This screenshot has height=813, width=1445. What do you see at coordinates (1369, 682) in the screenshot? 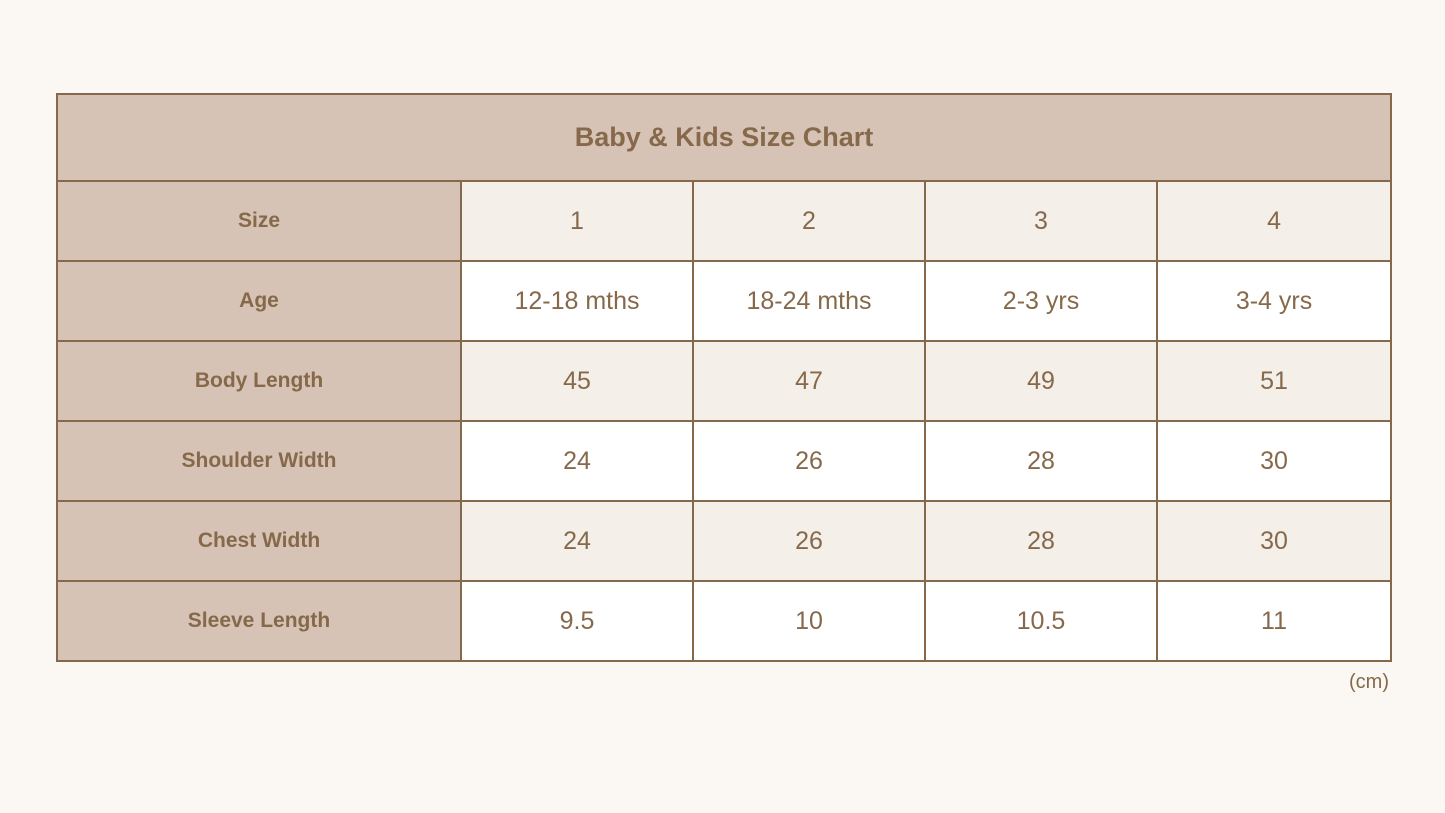
I see `unit-note: (cm)` at bounding box center [1369, 682].